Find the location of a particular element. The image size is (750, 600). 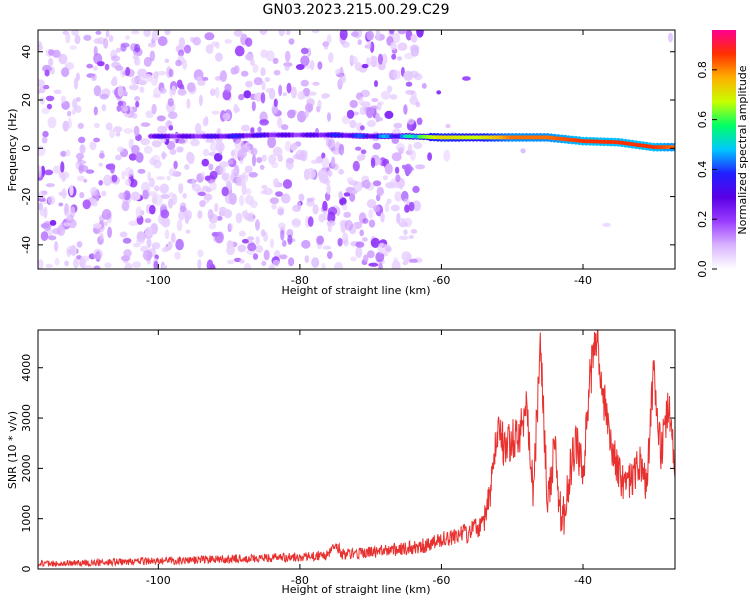

spectrogram-xtick-label: -100 is located at coordinates (158, 280).